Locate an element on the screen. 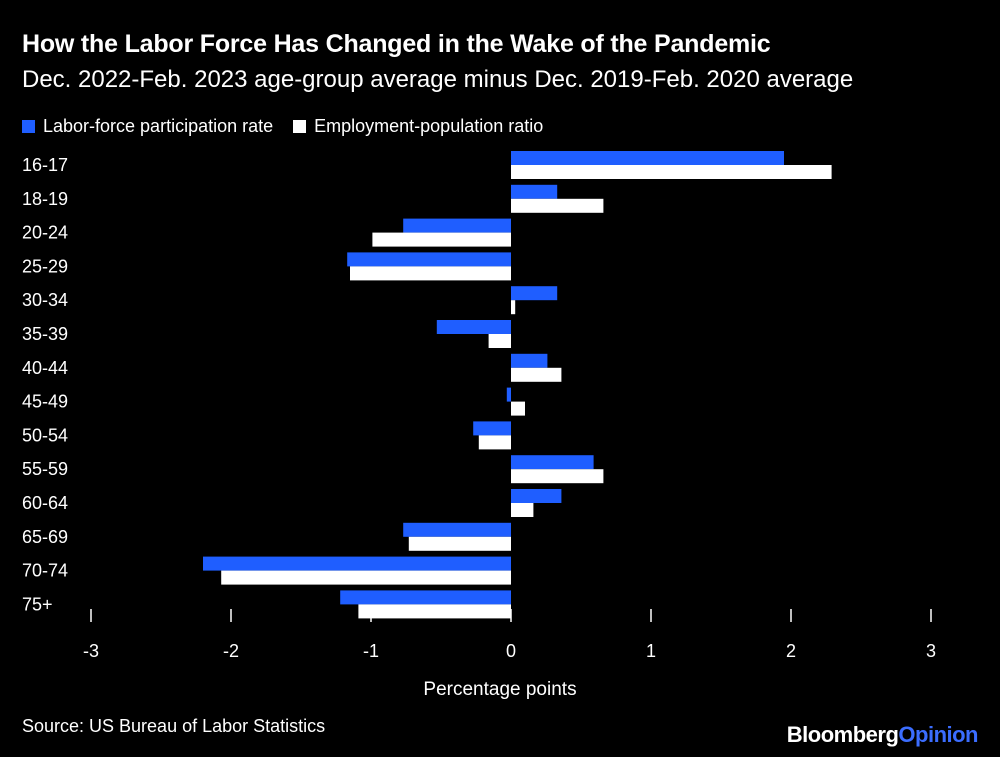  x-tick-label--2: -2 is located at coordinates (231, 651).